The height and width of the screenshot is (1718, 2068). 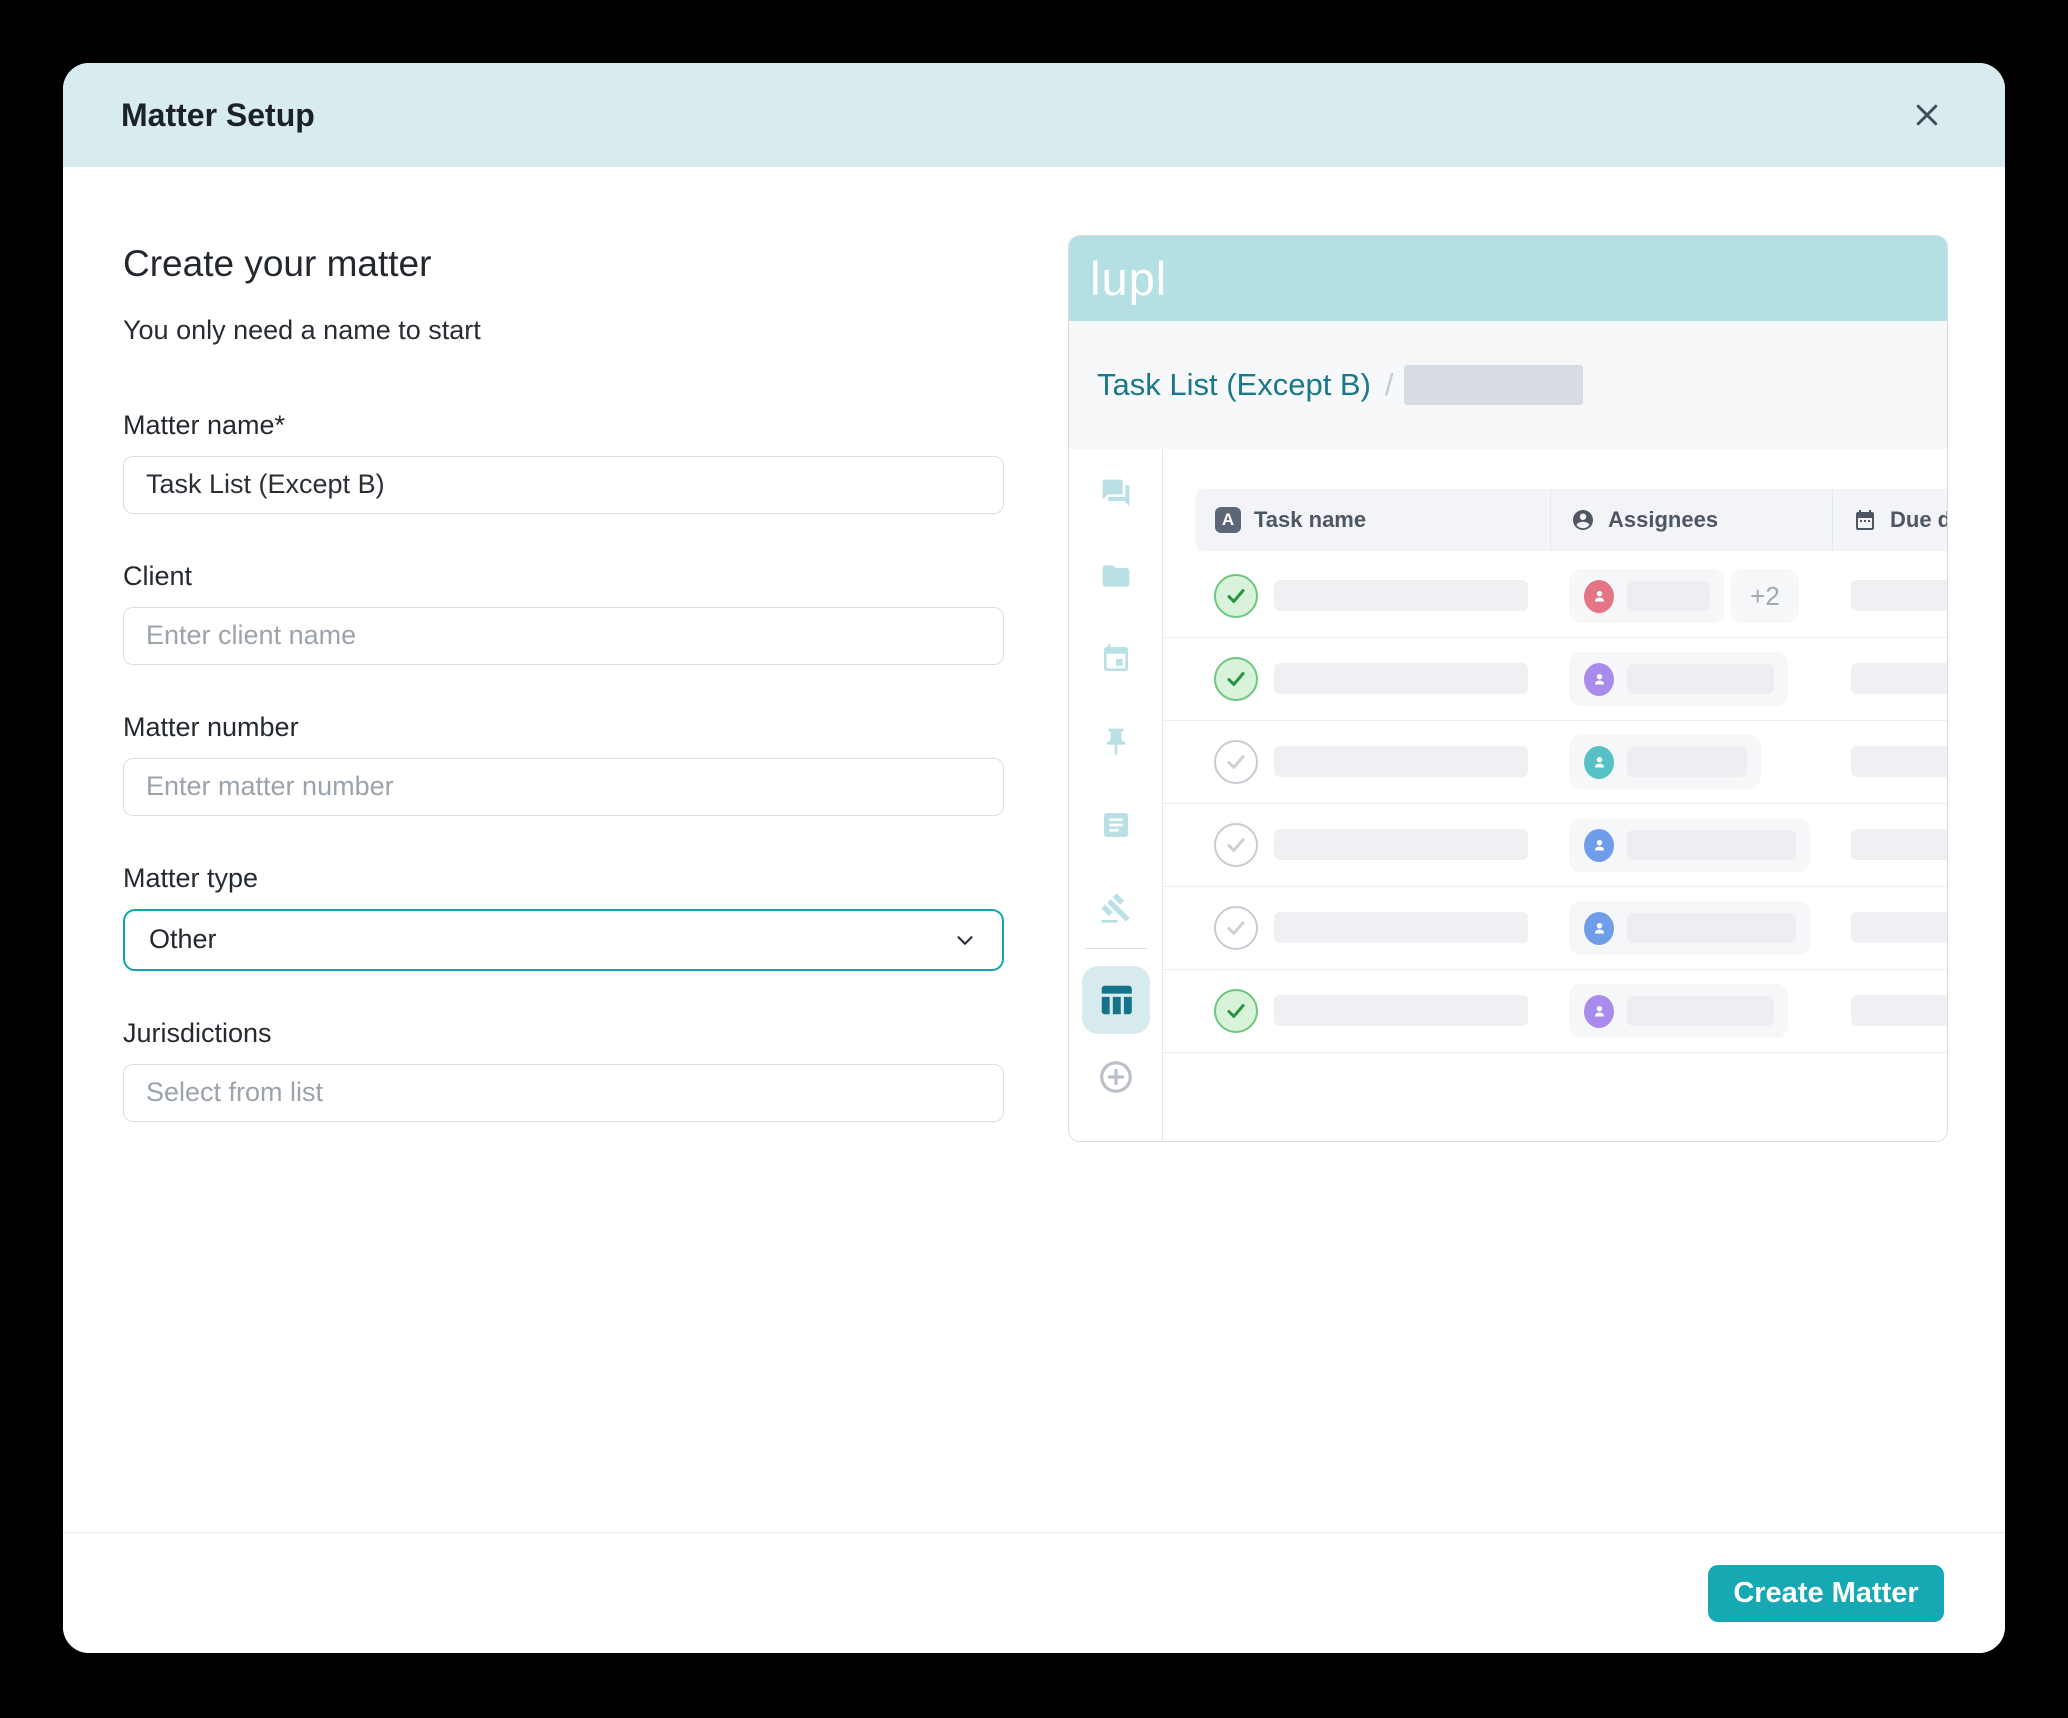 What do you see at coordinates (1765, 596) in the screenshot?
I see `extra-assignees-badge: +2` at bounding box center [1765, 596].